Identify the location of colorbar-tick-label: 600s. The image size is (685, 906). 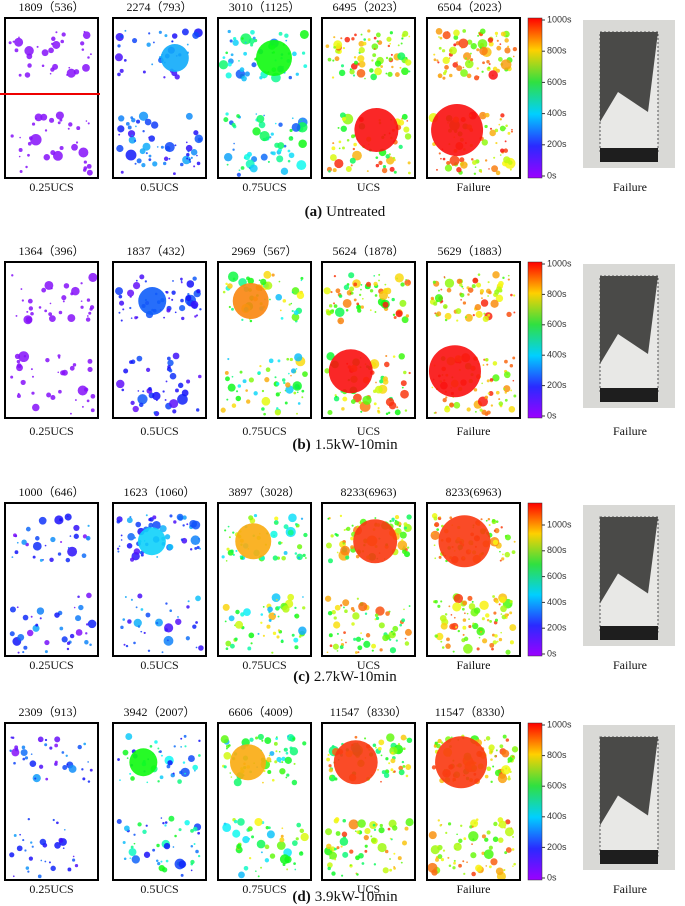
(557, 82).